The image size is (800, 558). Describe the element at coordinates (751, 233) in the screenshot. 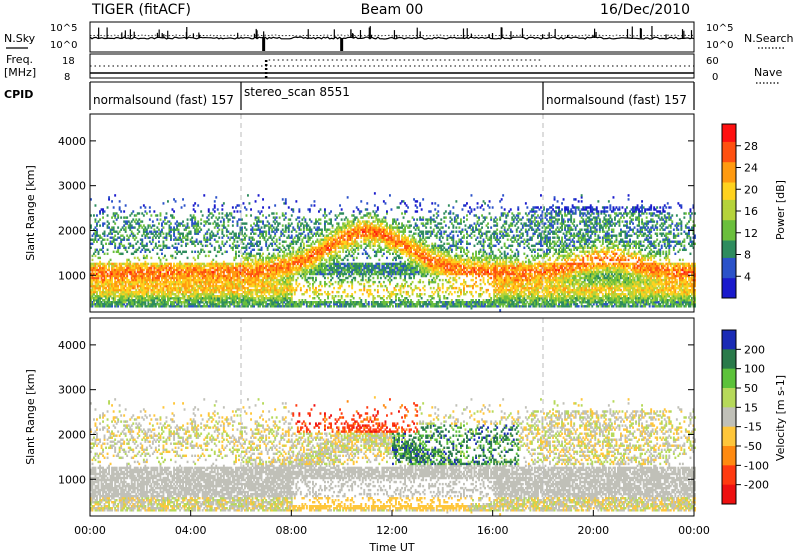

I see `power-colorbar-tick: 12` at that location.